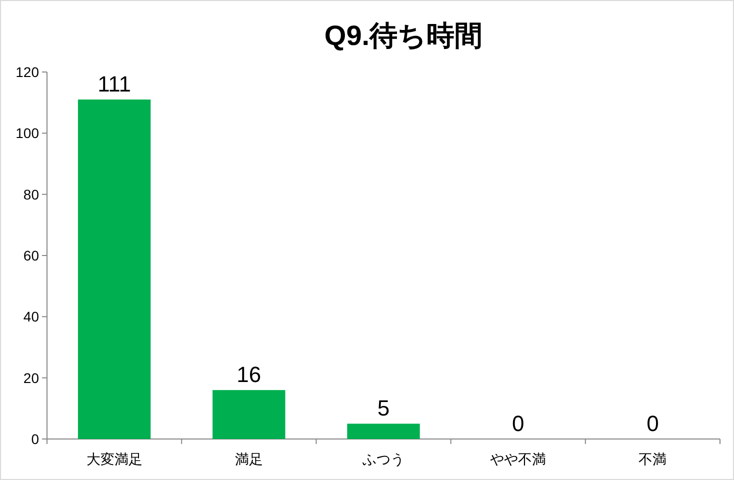 The height and width of the screenshot is (480, 734). I want to click on data-label: 5, so click(383, 408).